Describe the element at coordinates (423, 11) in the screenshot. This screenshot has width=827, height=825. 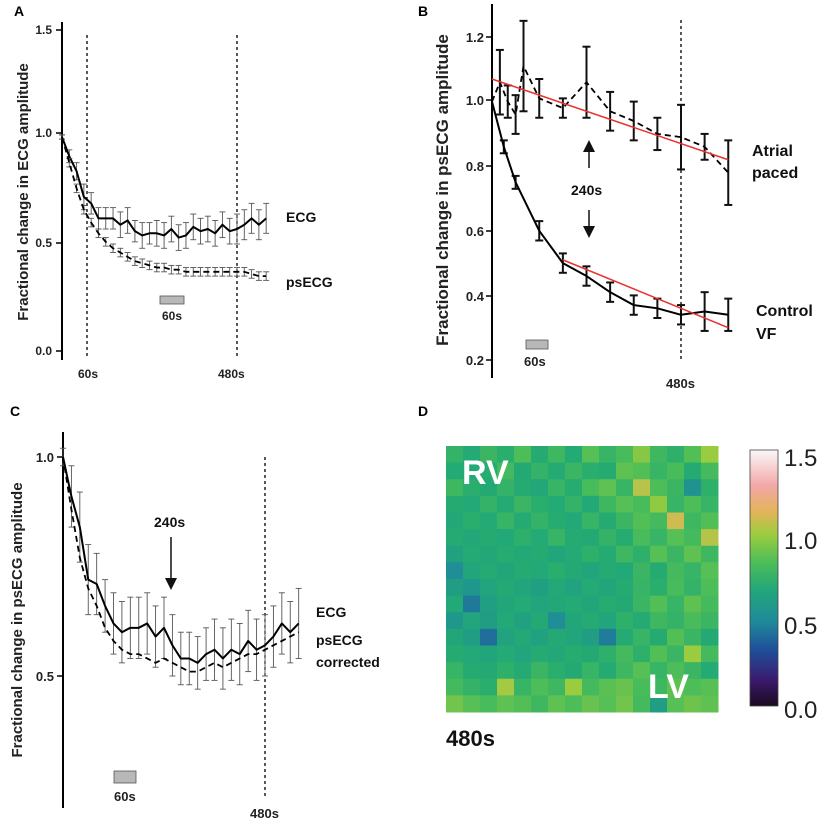
I see `panel-b-letter: B` at that location.